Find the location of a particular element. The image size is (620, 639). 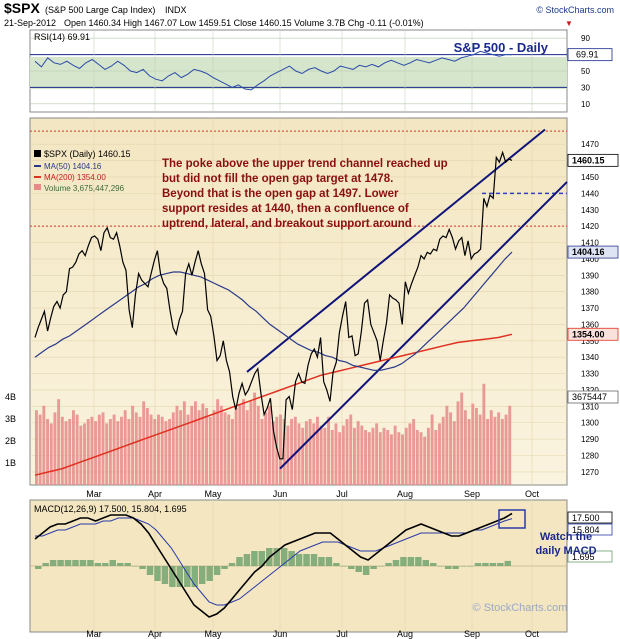

date-label: 21-Sep-2012 is located at coordinates (30, 23).